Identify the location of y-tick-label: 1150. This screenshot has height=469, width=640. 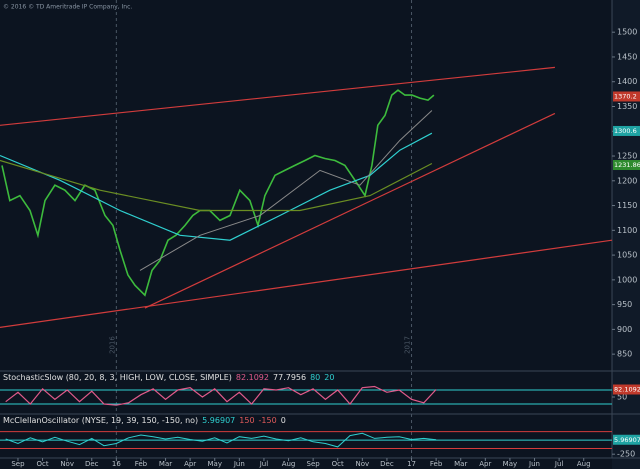
(627, 205).